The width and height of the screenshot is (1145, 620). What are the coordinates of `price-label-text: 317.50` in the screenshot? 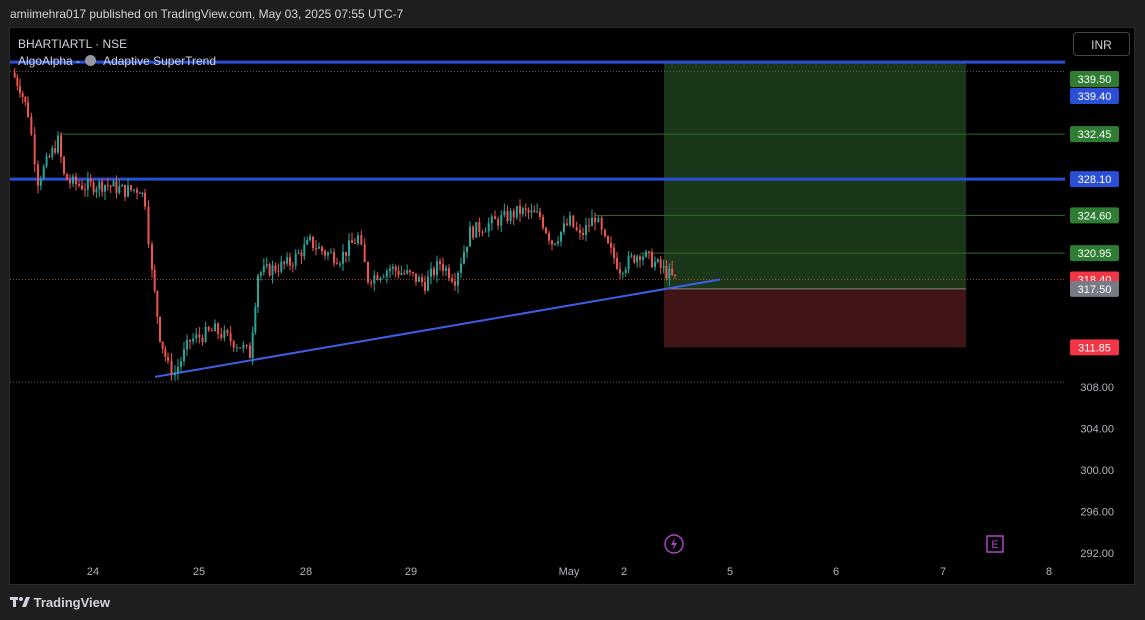 It's located at (1095, 290).